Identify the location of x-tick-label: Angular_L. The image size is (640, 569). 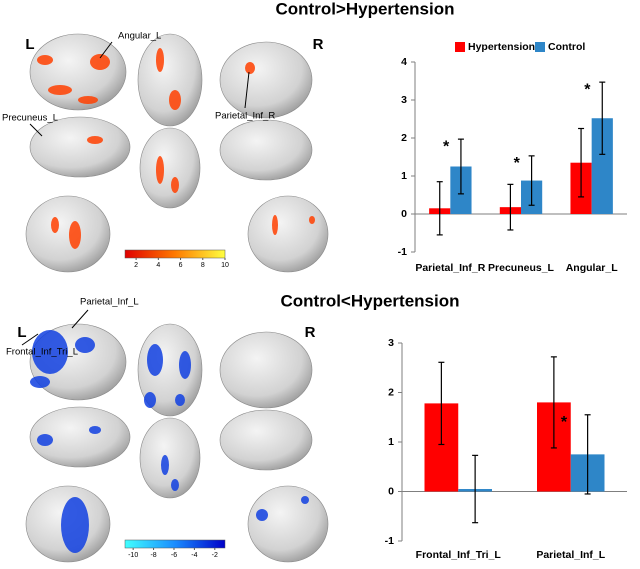
(592, 268).